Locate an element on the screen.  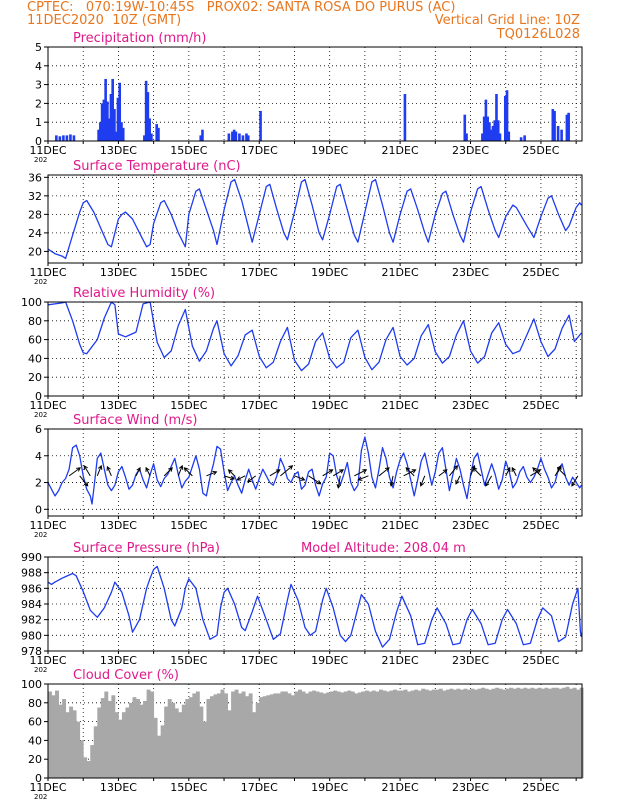
y-tick-label: 982 is located at coordinates (31, 620).